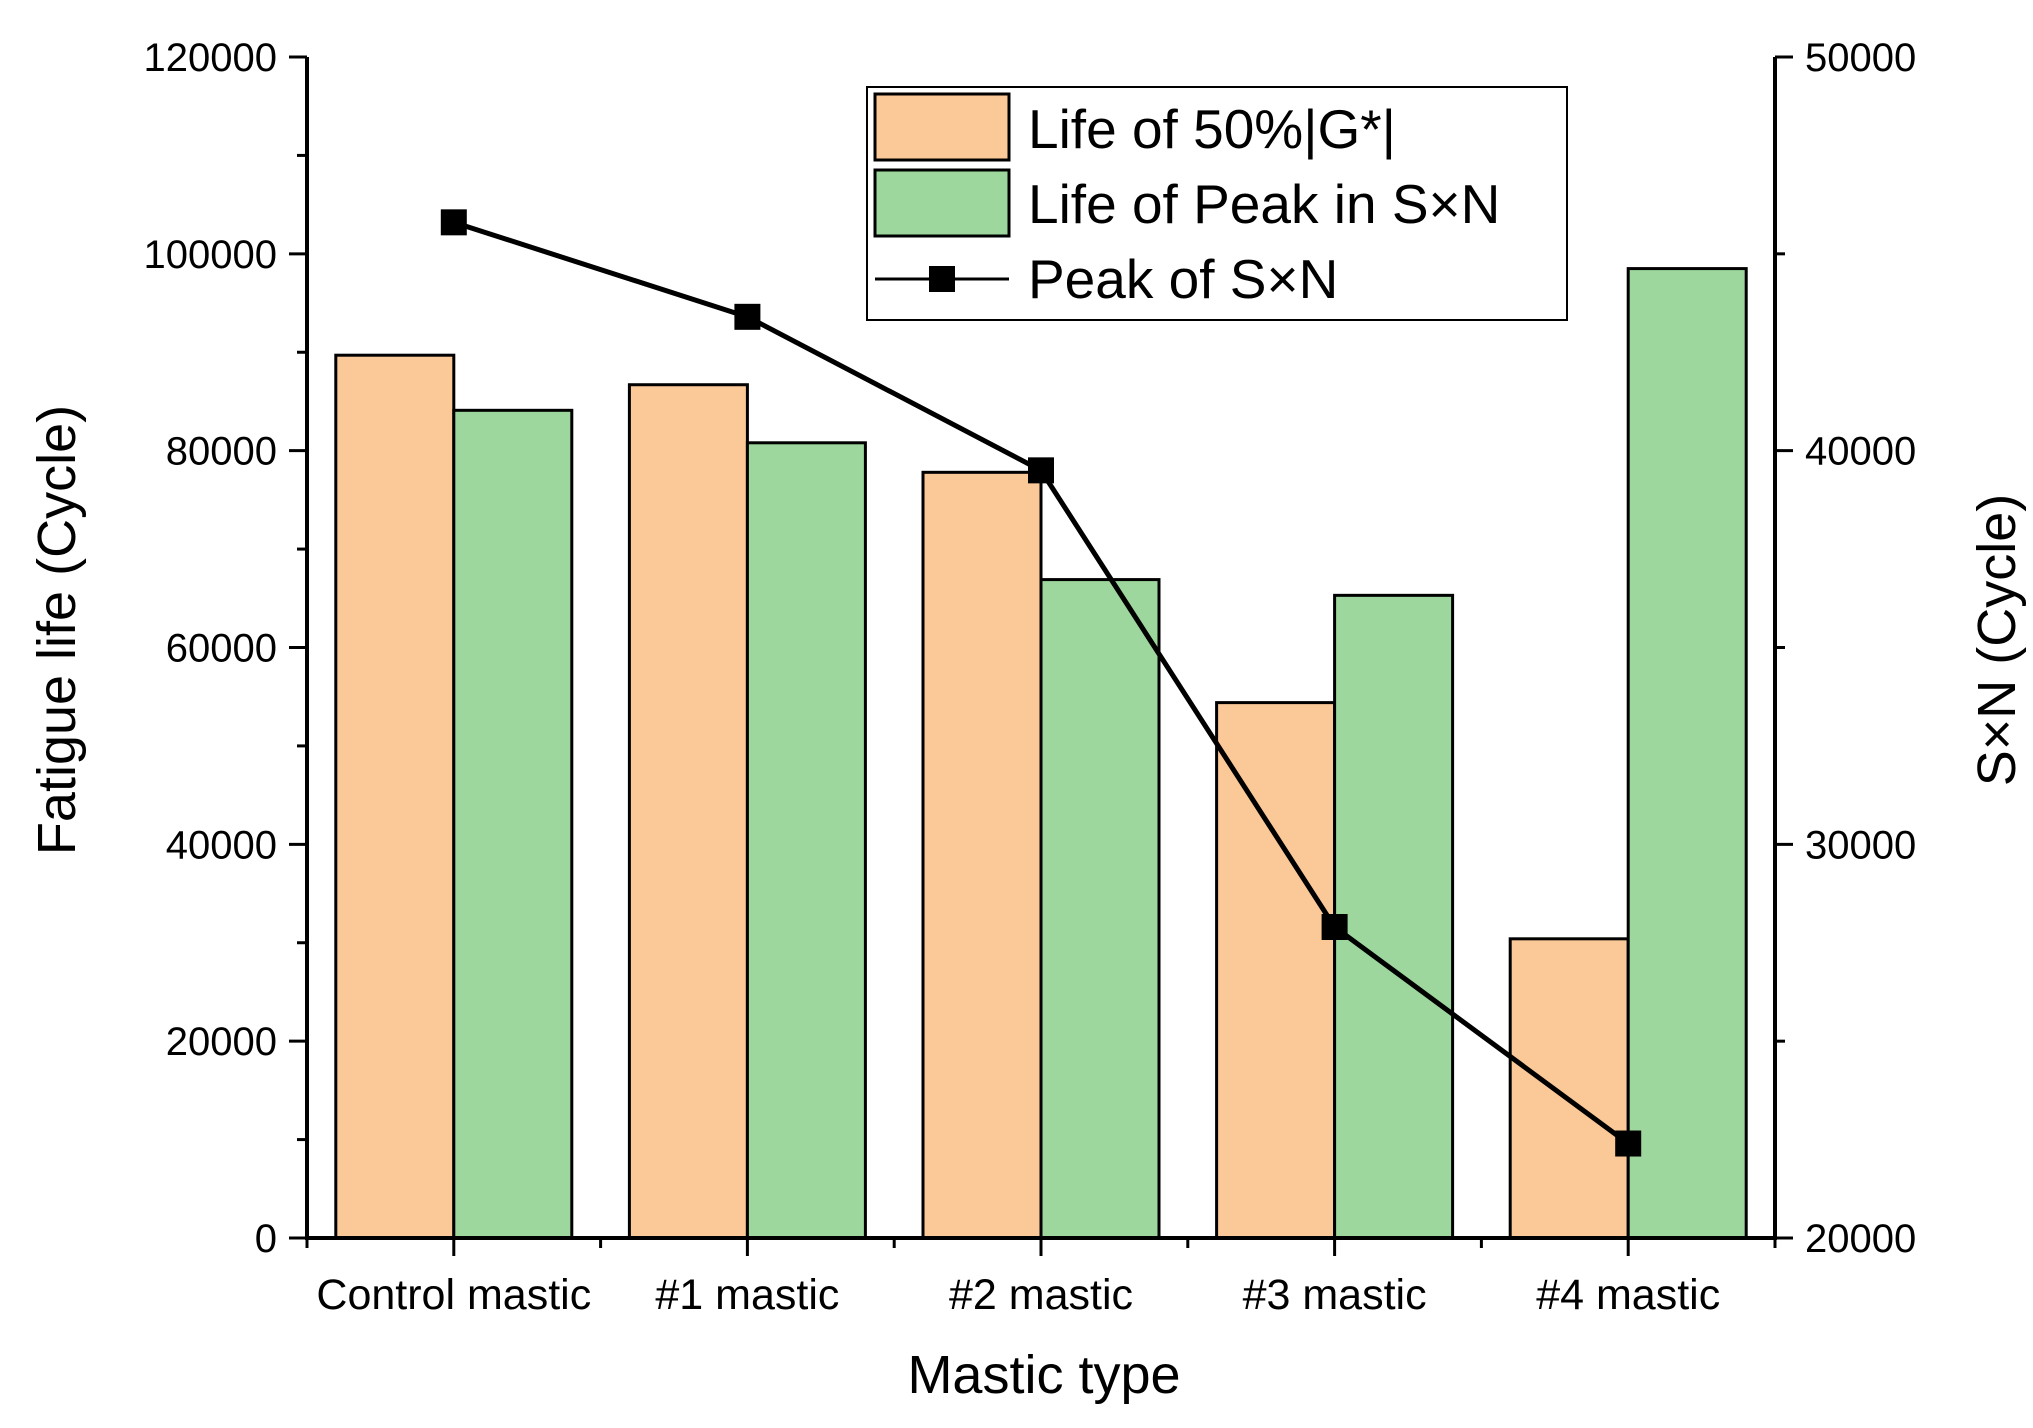 The image size is (2033, 1428). Describe the element at coordinates (210, 255) in the screenshot. I see `left-tick-label-5: 100000` at that location.